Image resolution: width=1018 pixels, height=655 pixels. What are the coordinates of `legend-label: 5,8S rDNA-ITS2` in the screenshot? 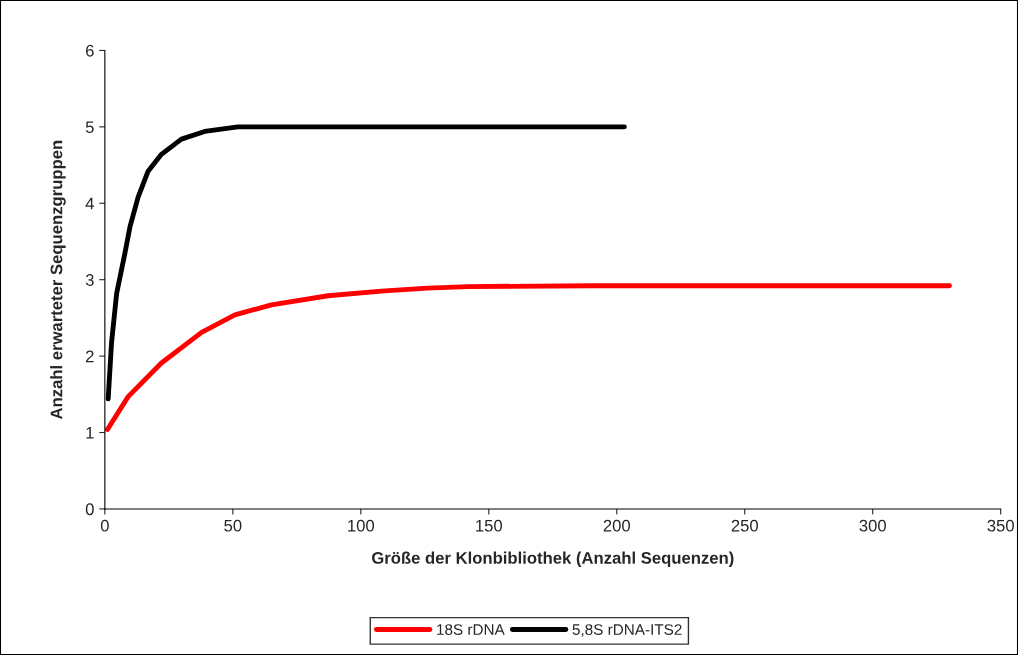 It's located at (627, 630).